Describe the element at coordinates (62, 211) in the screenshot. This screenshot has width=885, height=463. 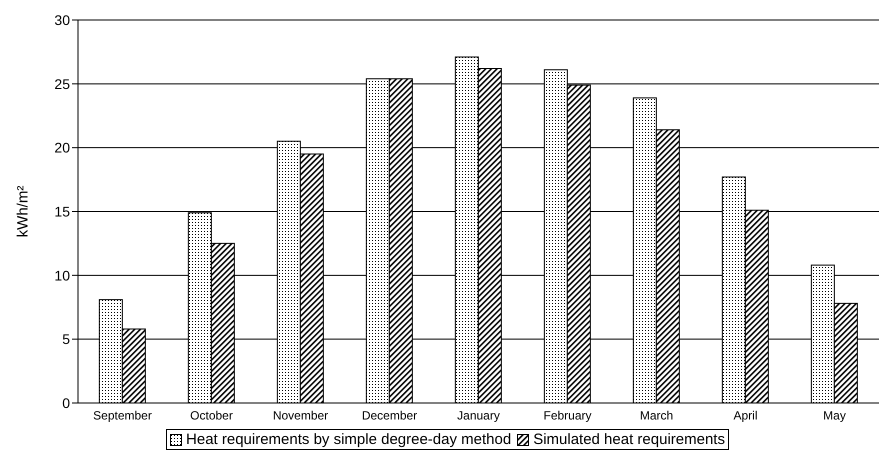
I see `y-tick-label: 15` at that location.